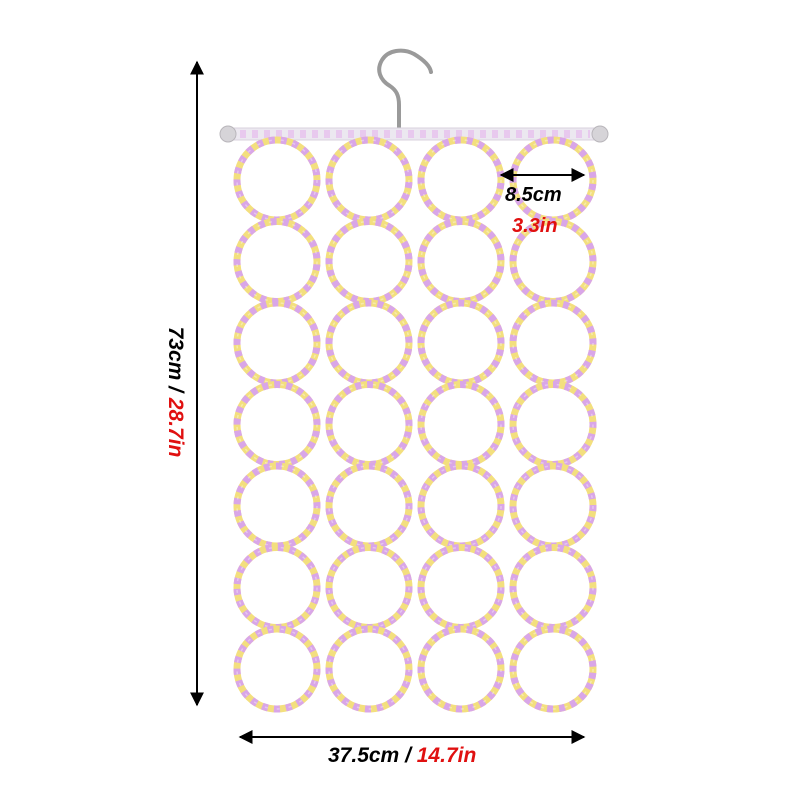  Describe the element at coordinates (405, 90) in the screenshot. I see `hanger-hook` at that location.